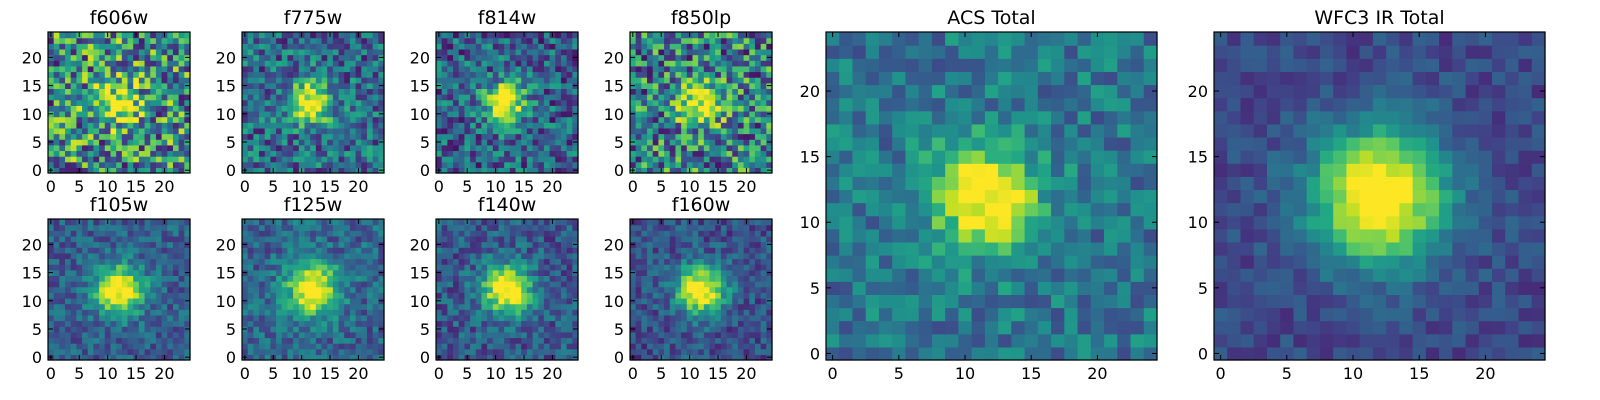 Image resolution: width=1600 pixels, height=400 pixels. Describe the element at coordinates (32, 301) in the screenshot. I see `y-tick-label: 10` at that location.